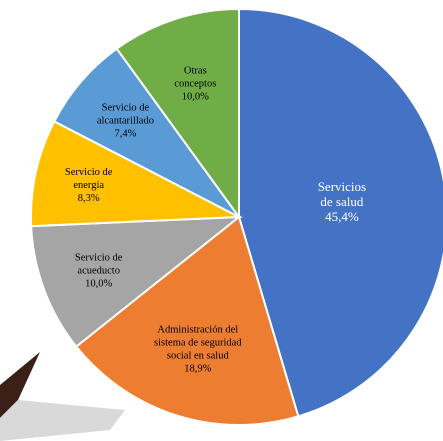 The width and height of the screenshot is (443, 441). Describe the element at coordinates (342, 216) in the screenshot. I see `pie-slice-value: 45,4%` at that location.